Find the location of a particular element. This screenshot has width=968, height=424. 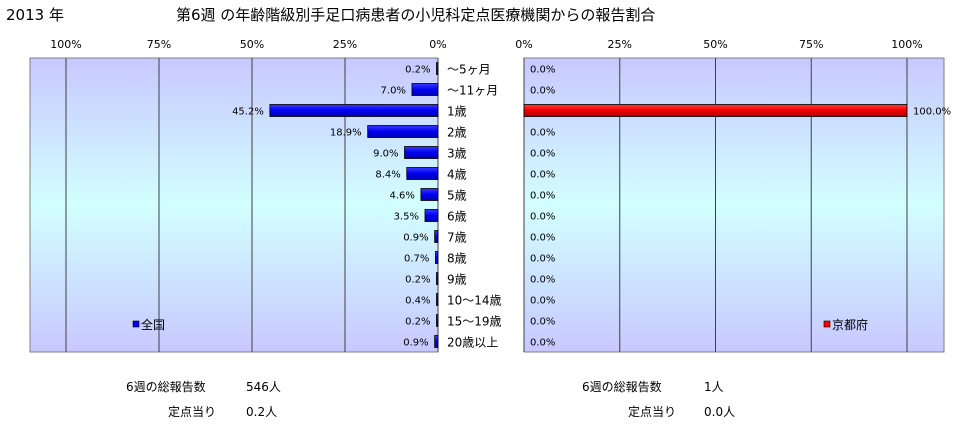

age-category-label: 15～19歳 is located at coordinates (474, 322).